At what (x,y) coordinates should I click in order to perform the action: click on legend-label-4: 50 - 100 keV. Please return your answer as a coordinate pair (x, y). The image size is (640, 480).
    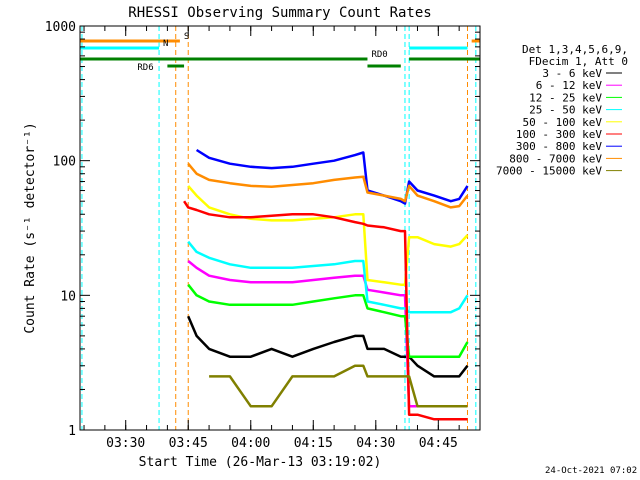
    Looking at the image, I should click on (563, 122).